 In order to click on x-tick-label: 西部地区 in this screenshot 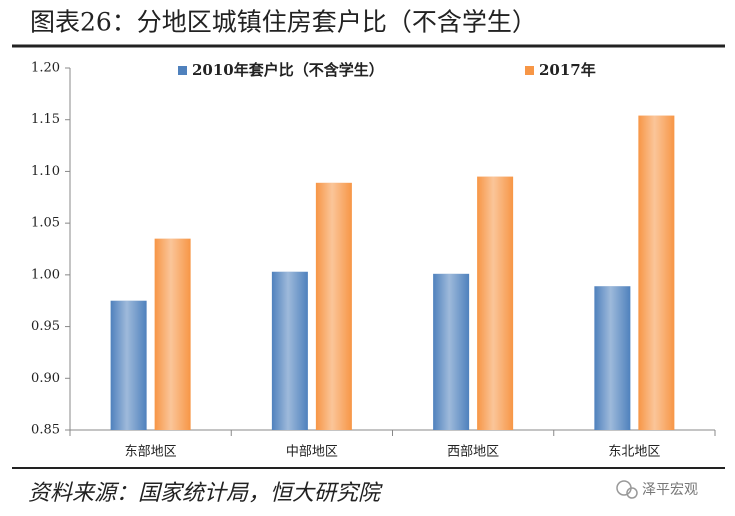, I will do `click(473, 452)`.